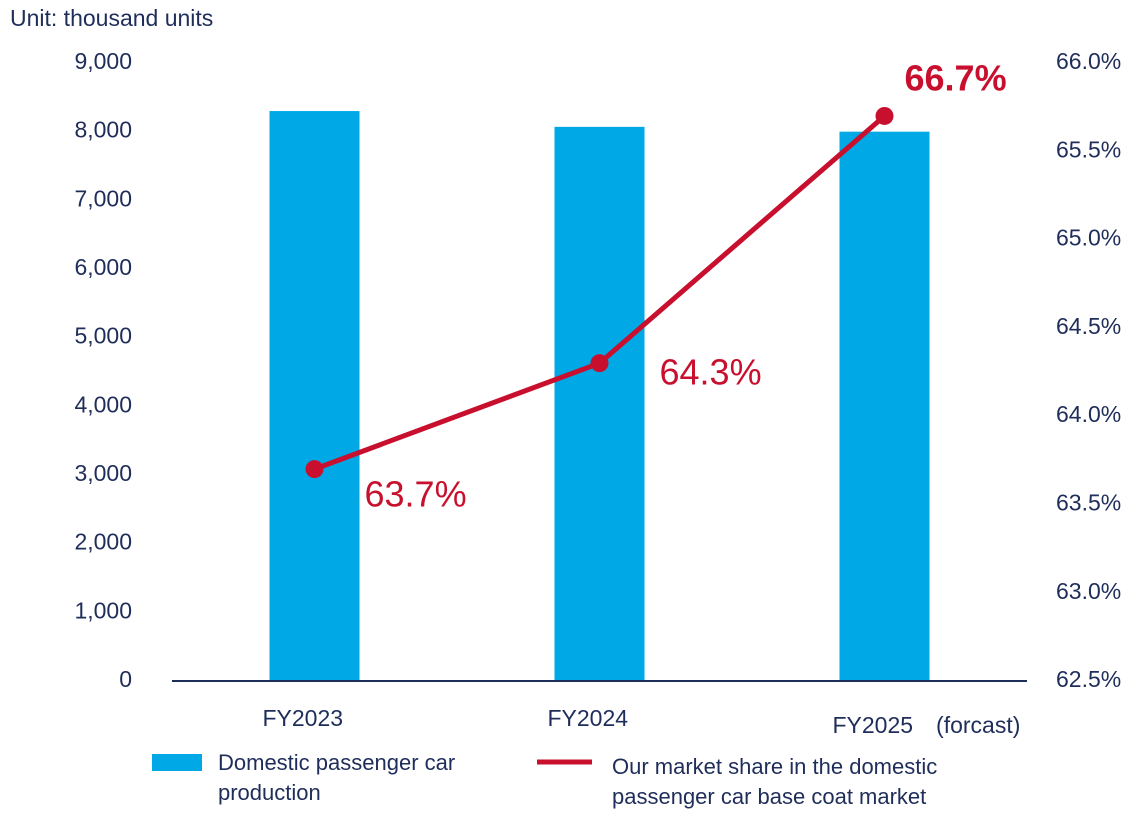 This screenshot has height=813, width=1143. Describe the element at coordinates (303, 718) in the screenshot. I see `x-tick-label: FY2023` at that location.